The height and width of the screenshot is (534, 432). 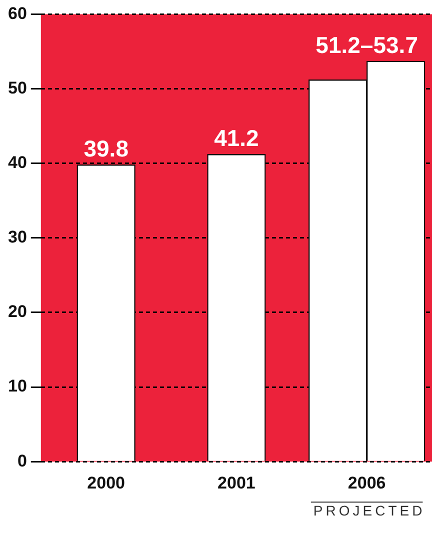 What do you see at coordinates (367, 45) in the screenshot?
I see `data-label: 51.2–53.7` at bounding box center [367, 45].